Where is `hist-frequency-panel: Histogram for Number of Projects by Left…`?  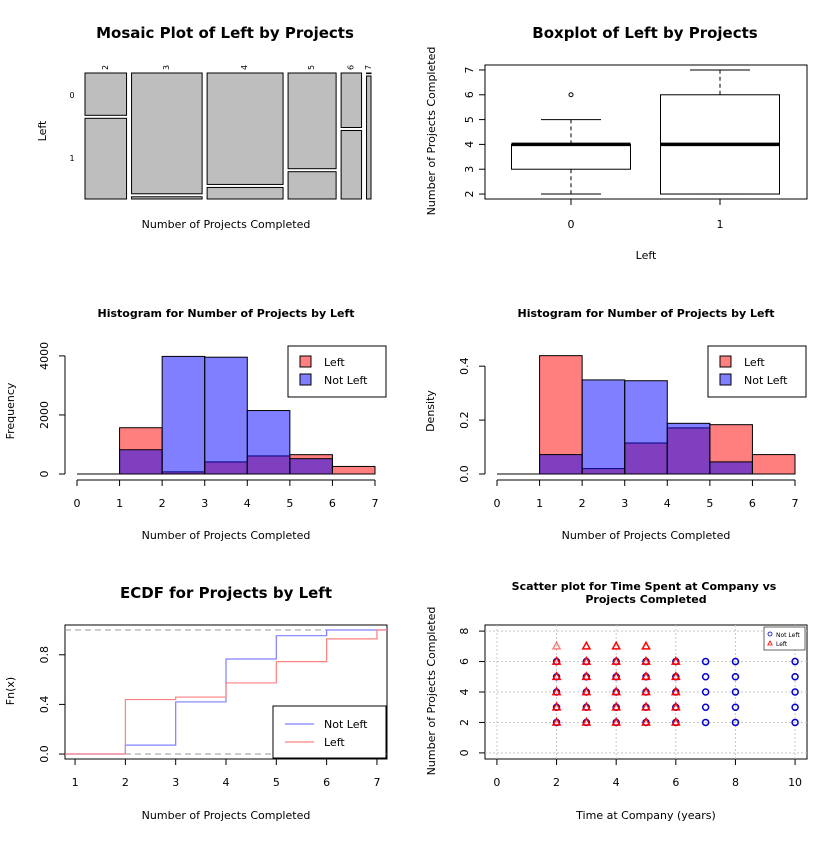 hist-frequency-panel: Histogram for Number of Projects by Left… is located at coordinates (195, 424).